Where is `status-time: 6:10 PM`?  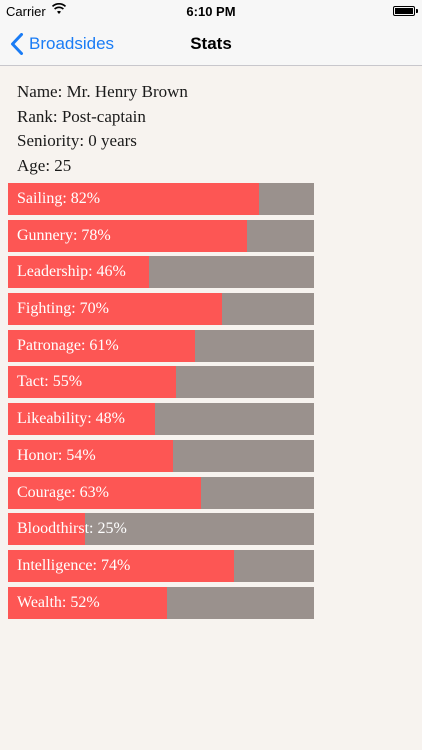
status-time: 6:10 PM is located at coordinates (211, 11).